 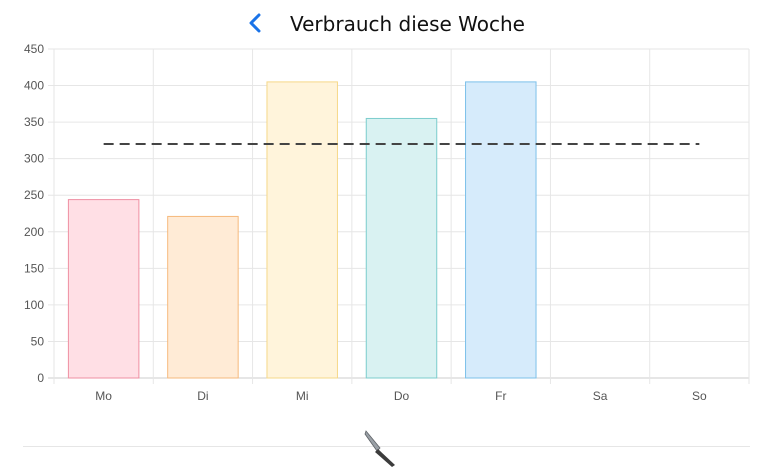 What do you see at coordinates (203, 297) in the screenshot?
I see `bar-di` at bounding box center [203, 297].